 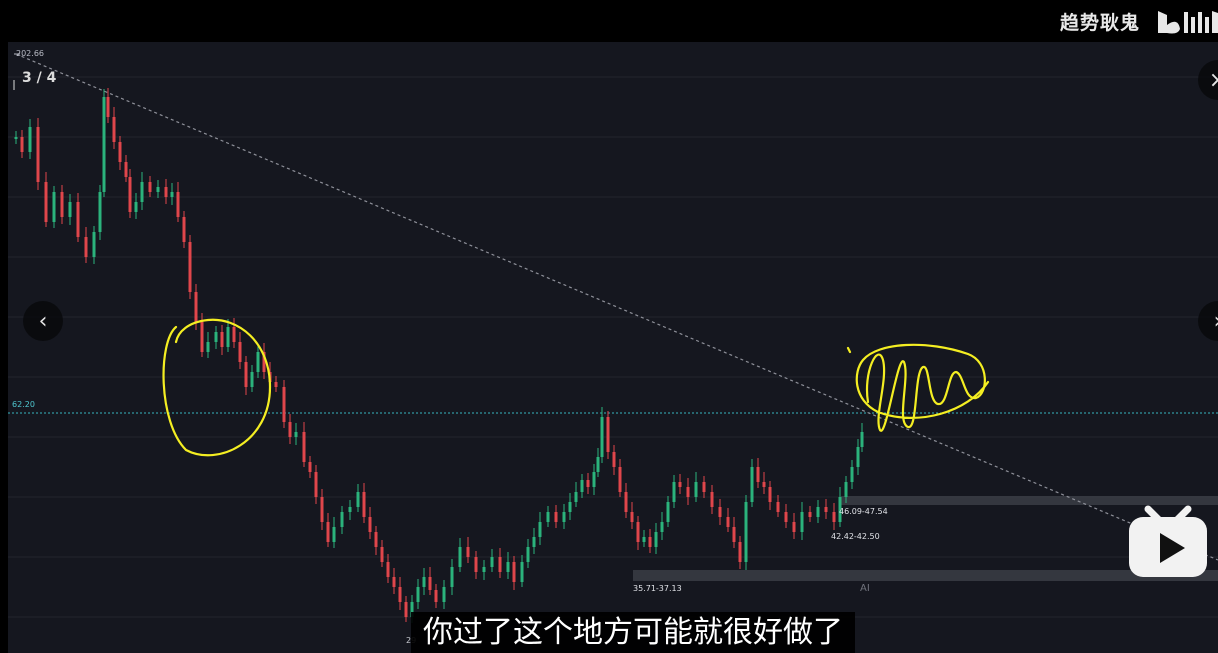 I want to click on play-icon, so click(x=1168, y=541).